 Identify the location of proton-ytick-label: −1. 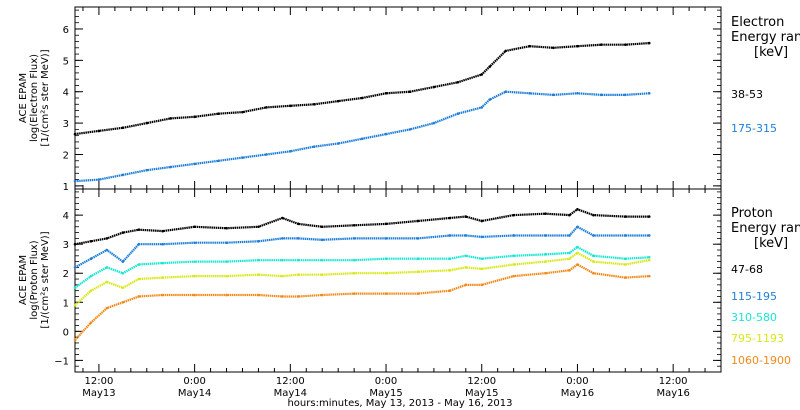
(61, 361).